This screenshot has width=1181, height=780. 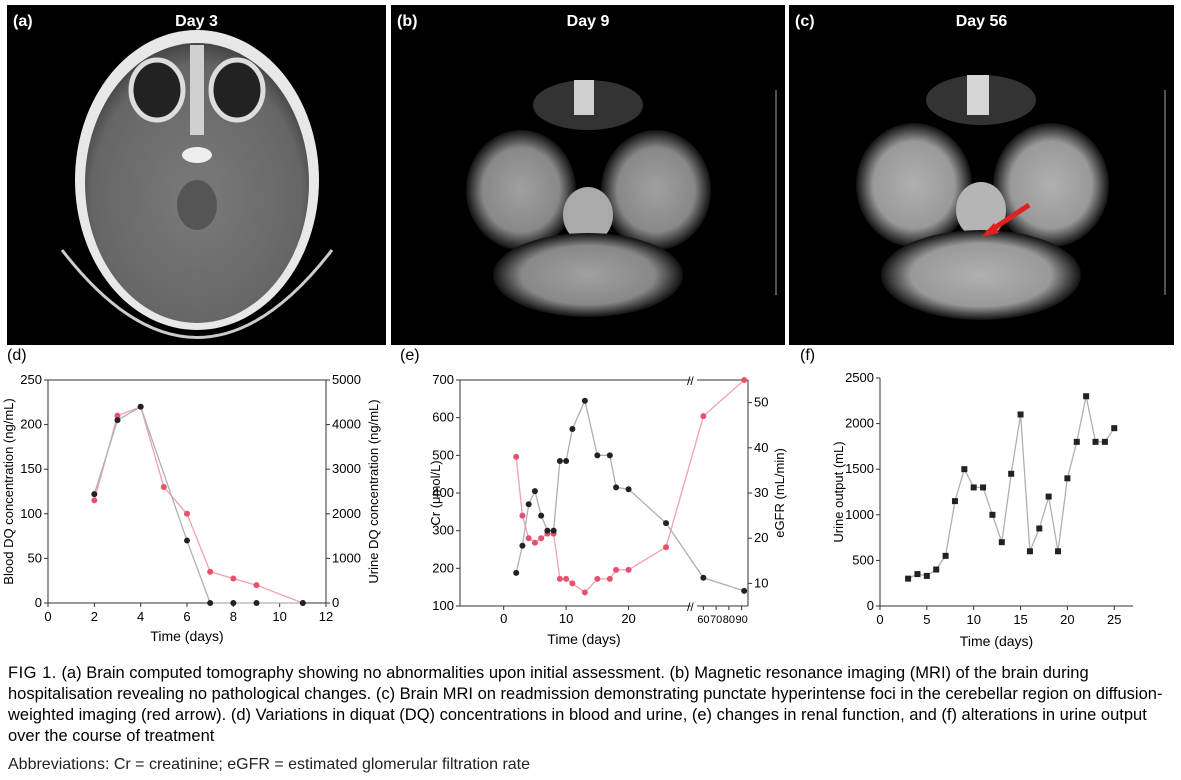 I want to click on y-tick-label: 1000, so click(x=859, y=514).